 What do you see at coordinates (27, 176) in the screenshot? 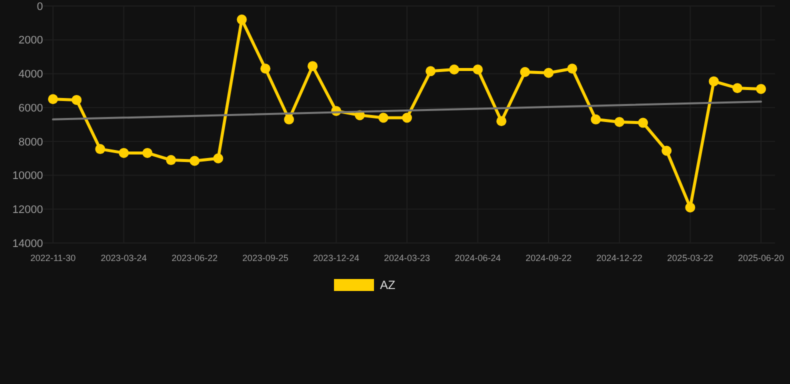
I see `y-tick-label: 10000` at bounding box center [27, 176].